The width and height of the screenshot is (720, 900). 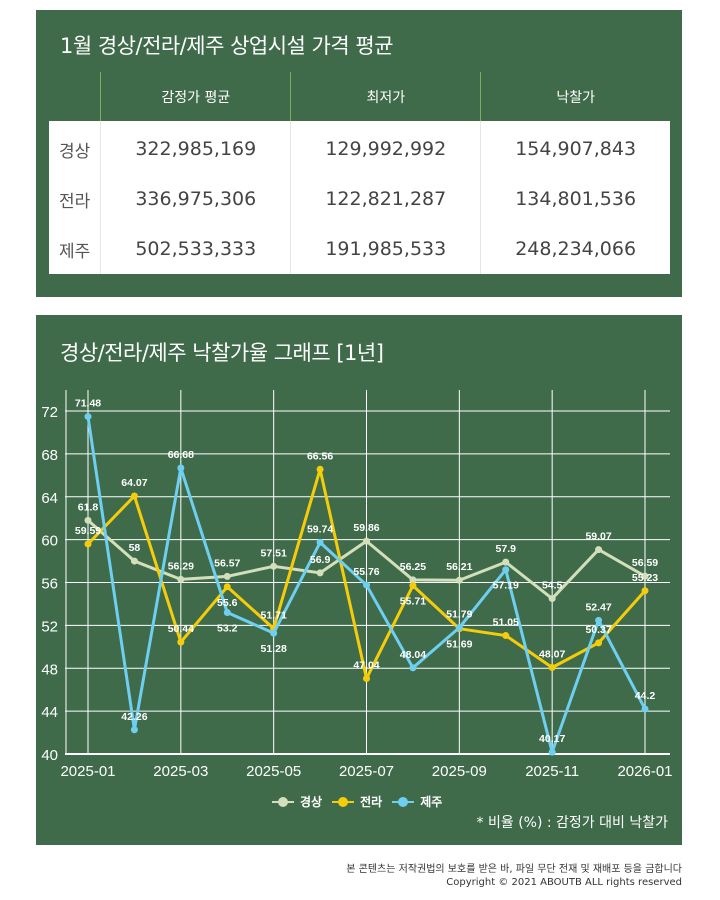 What do you see at coordinates (366, 666) in the screenshot?
I see `data-label: 47.04` at bounding box center [366, 666].